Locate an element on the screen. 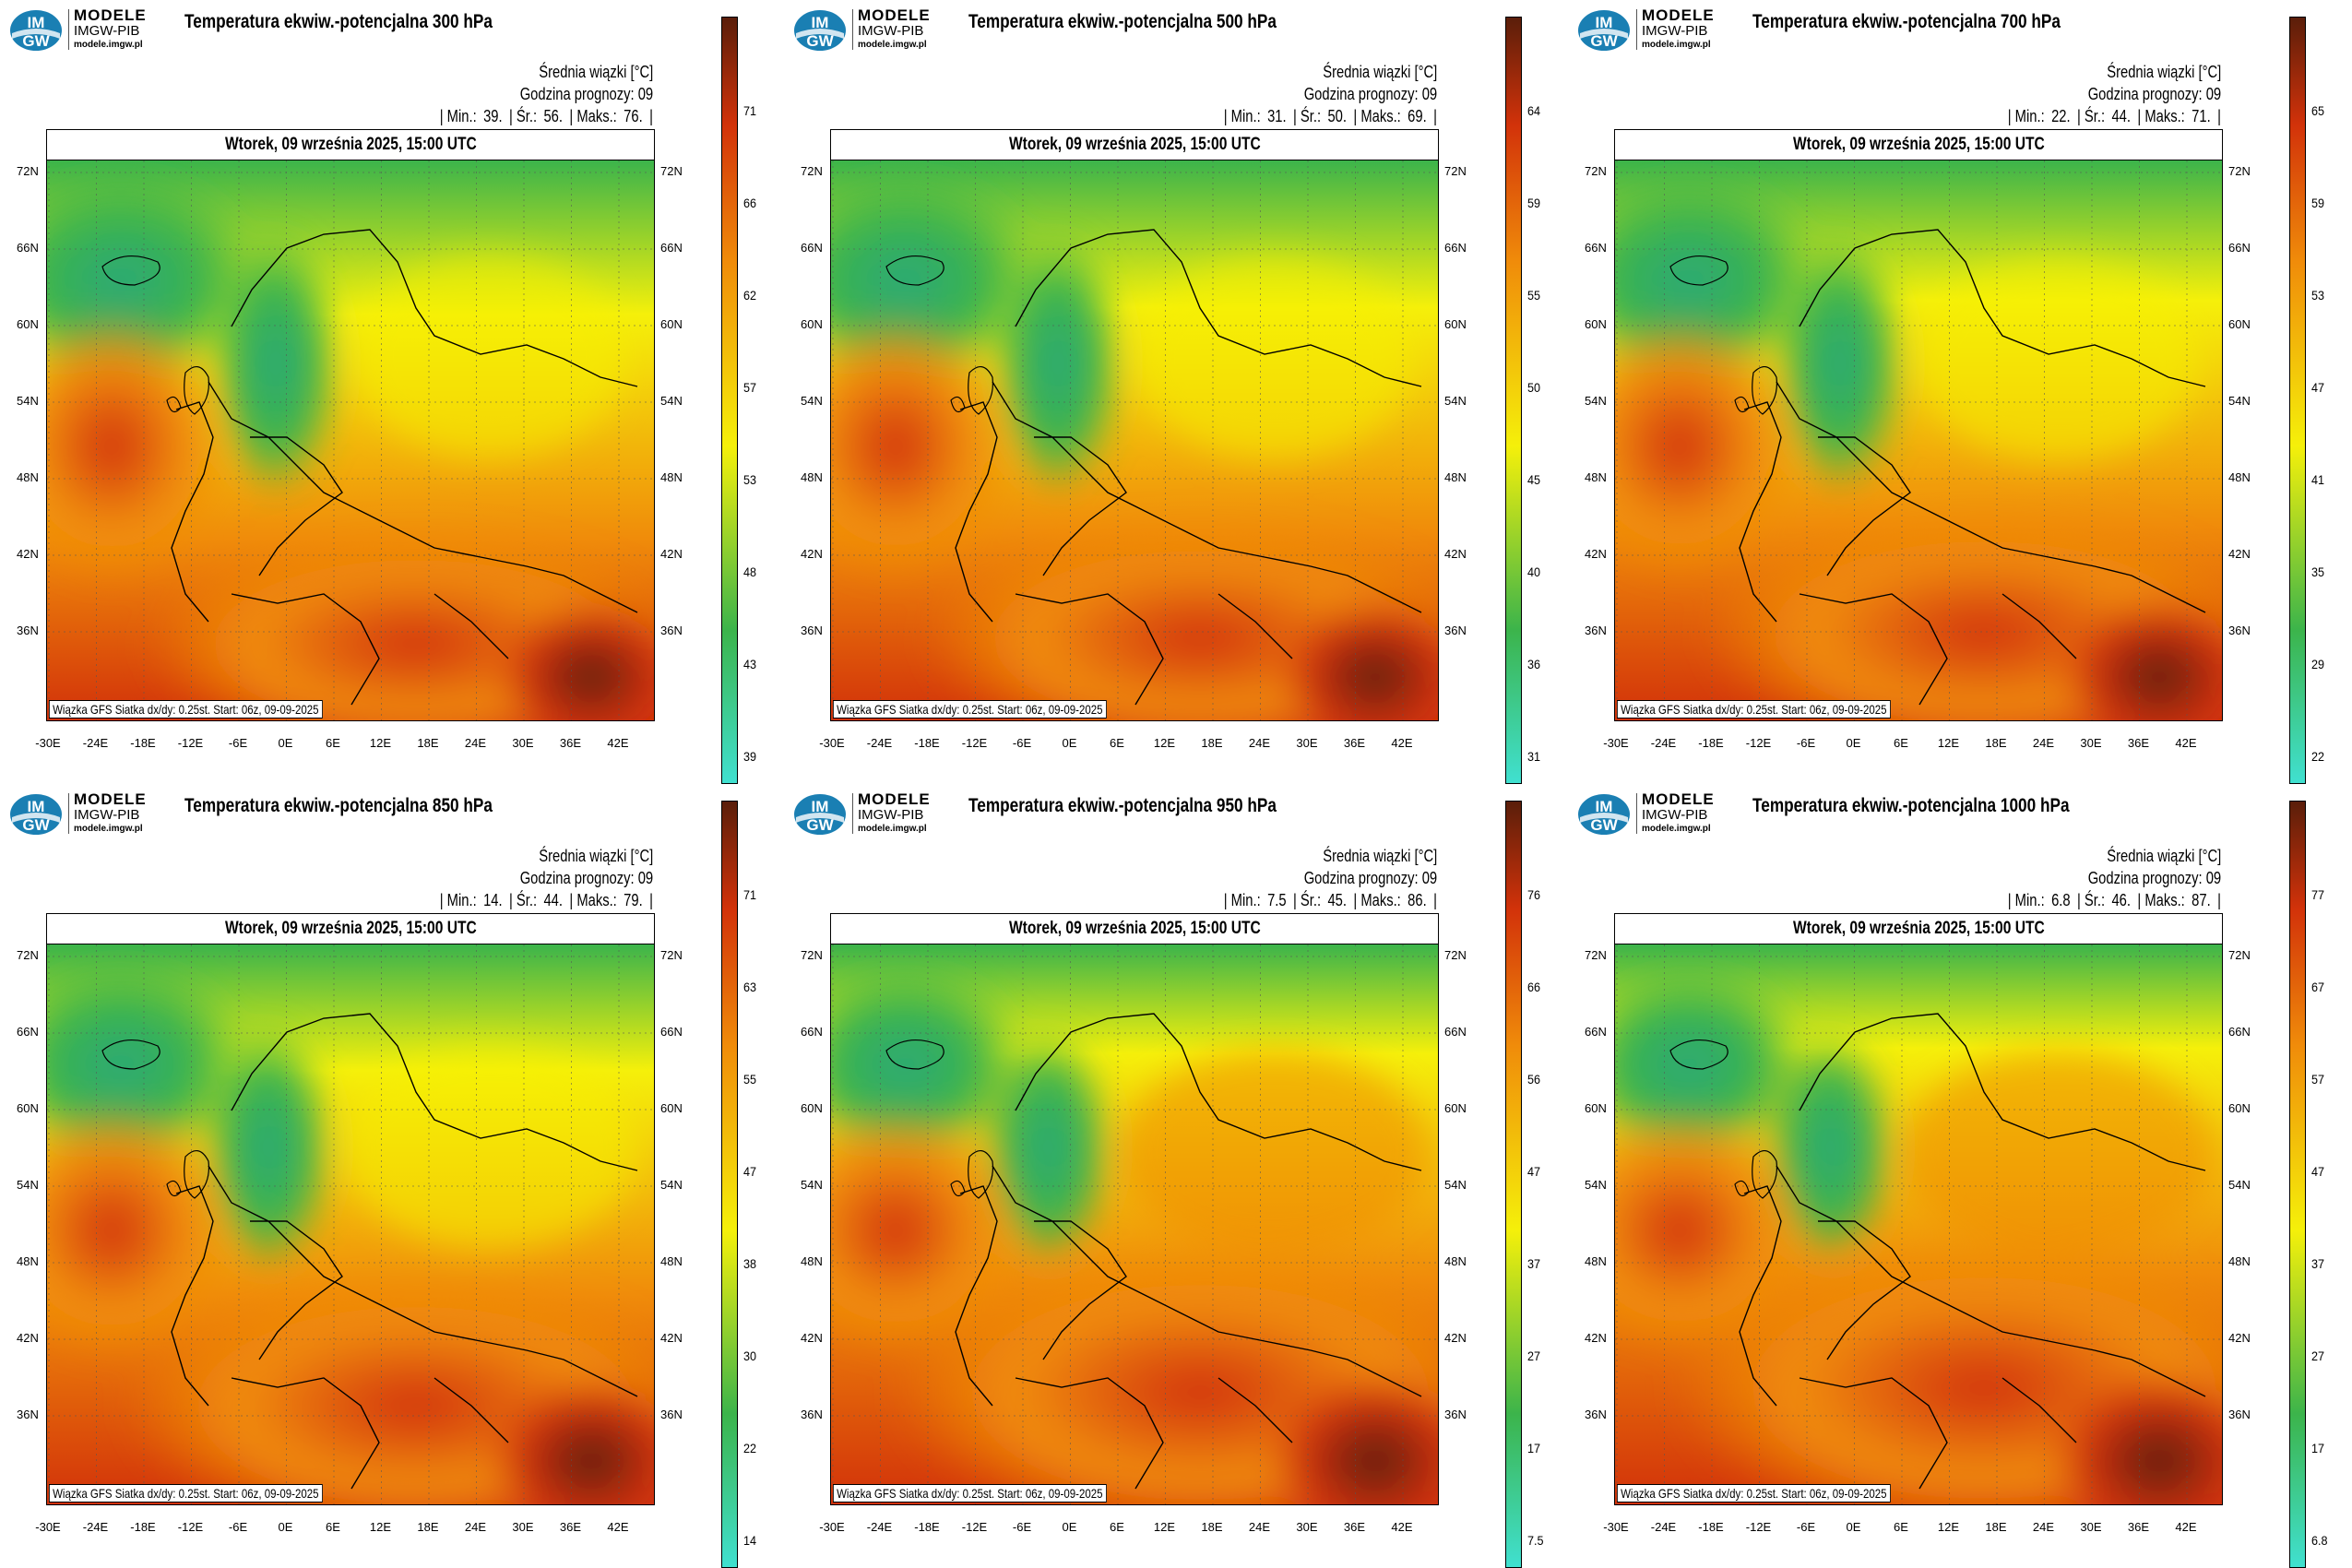 The height and width of the screenshot is (1568, 2352). max-value: 87. is located at coordinates (2201, 900).